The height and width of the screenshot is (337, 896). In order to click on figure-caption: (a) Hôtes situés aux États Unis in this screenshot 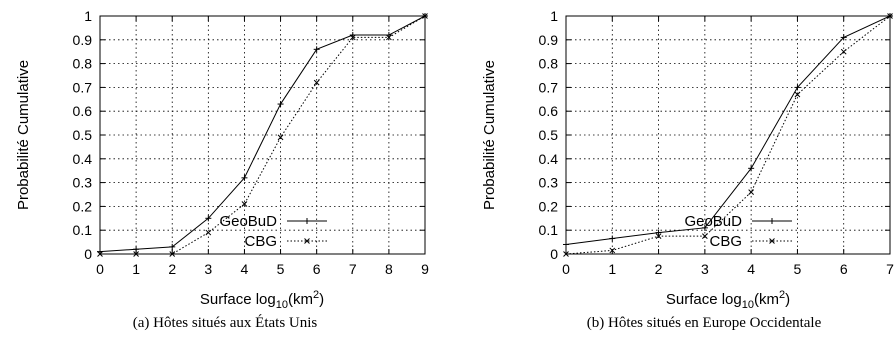, I will do `click(225, 322)`.